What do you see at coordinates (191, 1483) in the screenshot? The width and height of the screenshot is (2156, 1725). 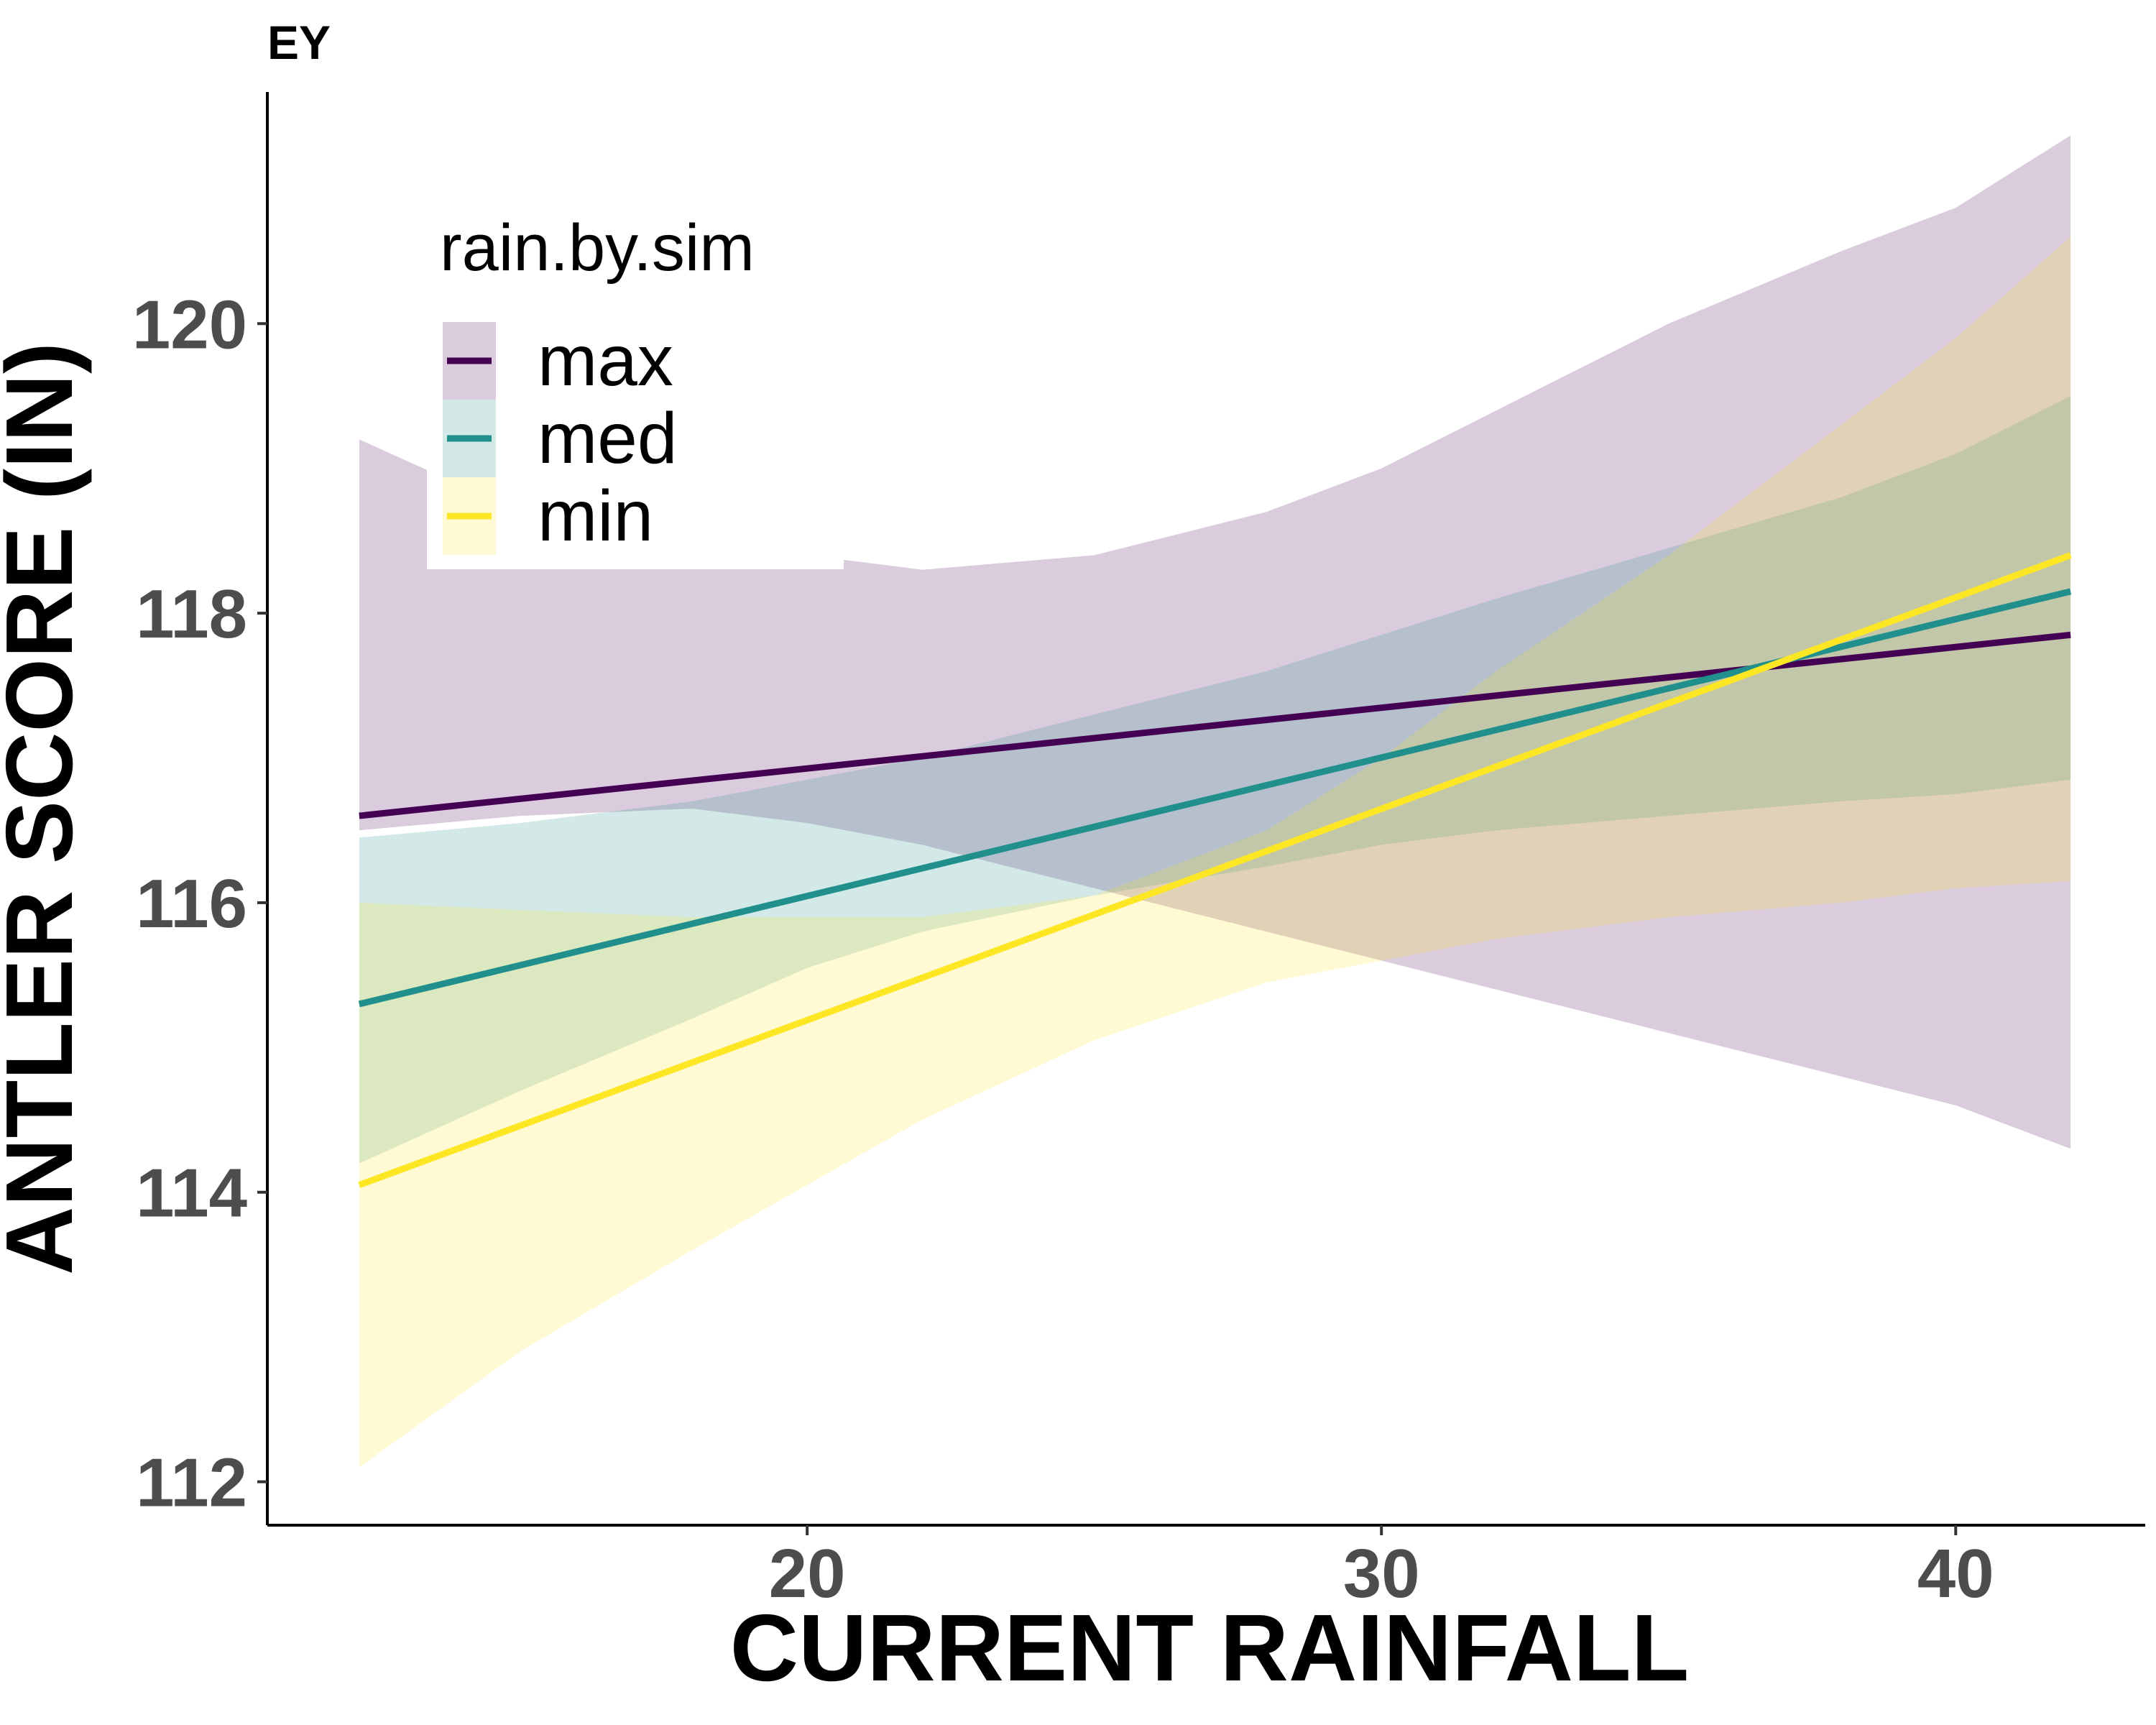 I see `y-tick-label: 112` at bounding box center [191, 1483].